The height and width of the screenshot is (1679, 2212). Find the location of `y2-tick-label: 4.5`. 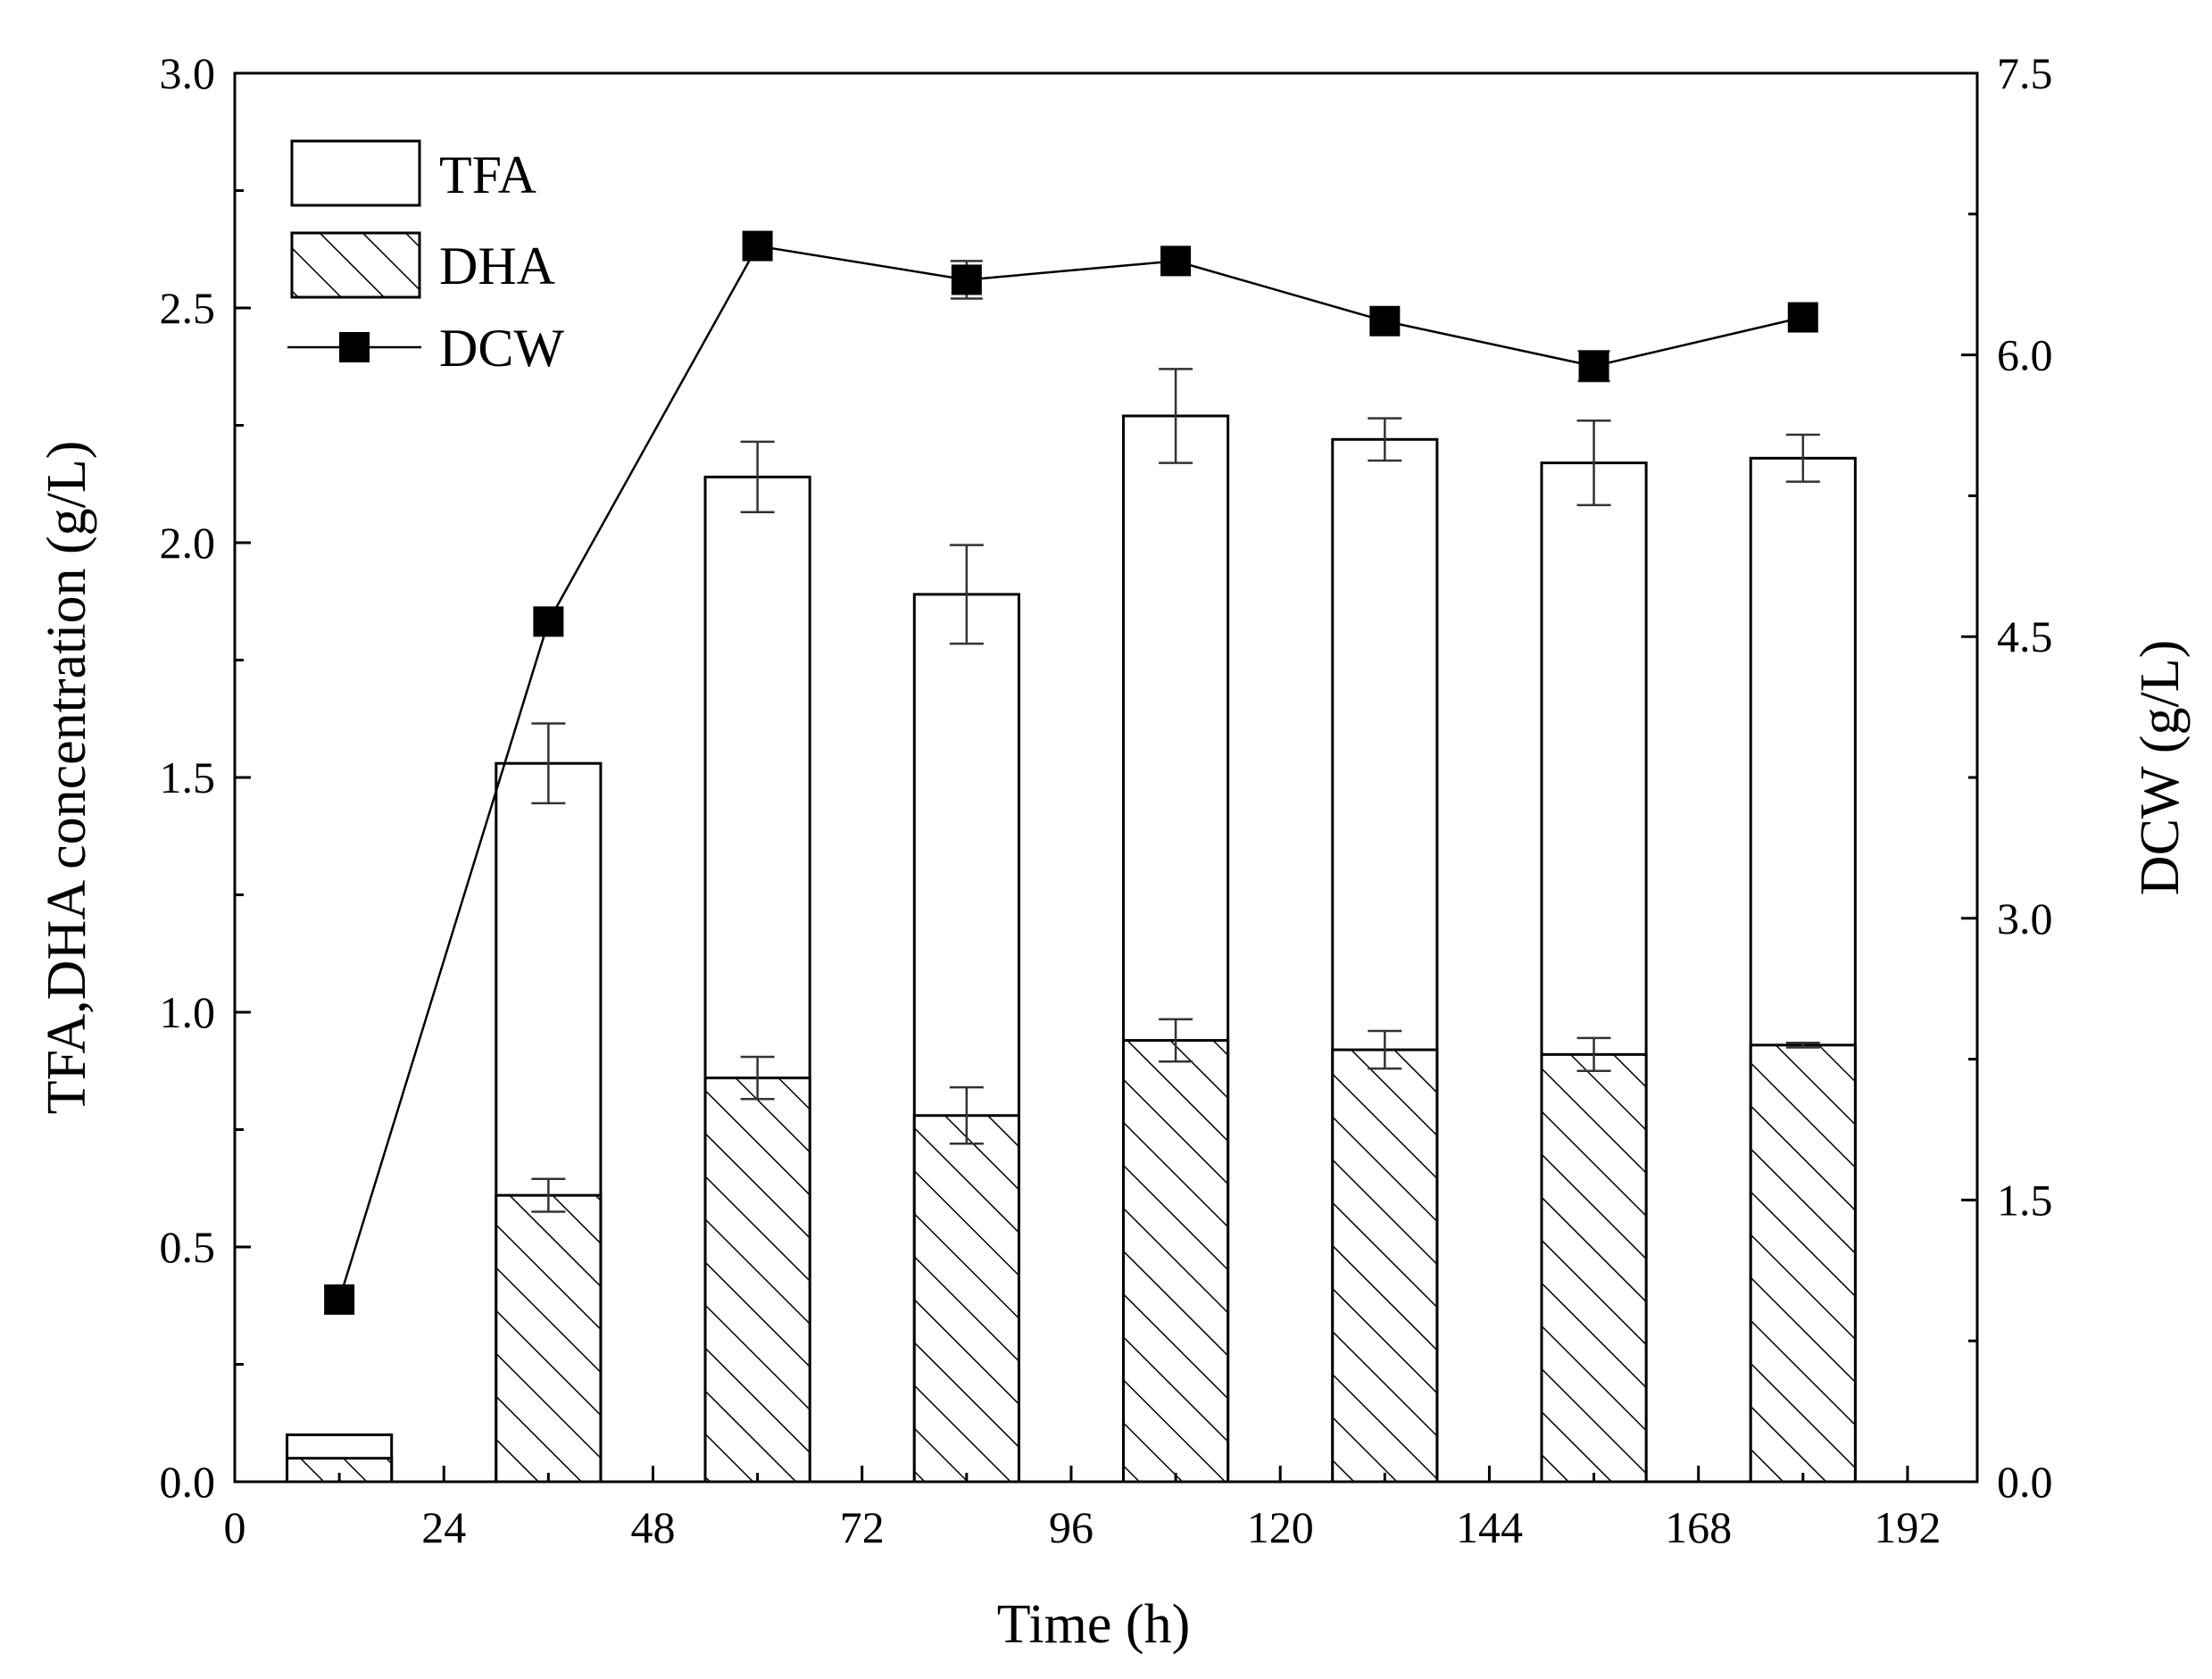

y2-tick-label: 4.5 is located at coordinates (2025, 636).